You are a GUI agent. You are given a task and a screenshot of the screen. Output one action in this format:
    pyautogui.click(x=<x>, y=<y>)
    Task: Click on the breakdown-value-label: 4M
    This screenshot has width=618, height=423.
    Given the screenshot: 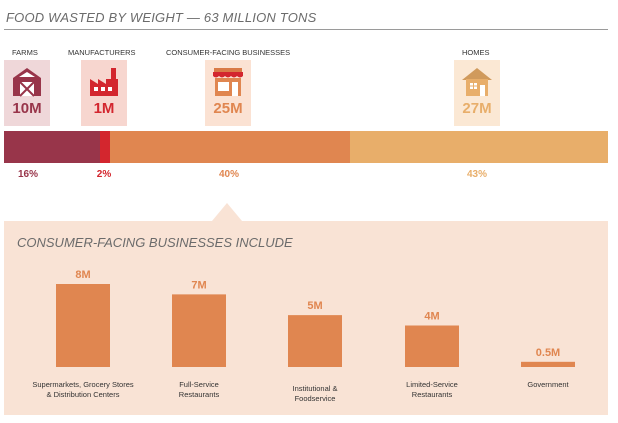 What is the action you would take?
    pyautogui.click(x=431, y=317)
    